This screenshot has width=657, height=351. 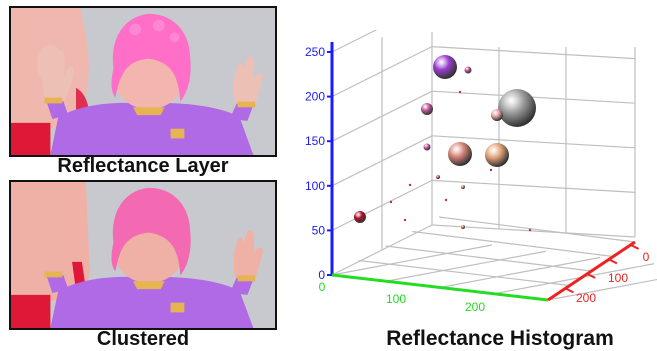 What do you see at coordinates (618, 278) in the screenshot?
I see `depth-tick-label: 100` at bounding box center [618, 278].